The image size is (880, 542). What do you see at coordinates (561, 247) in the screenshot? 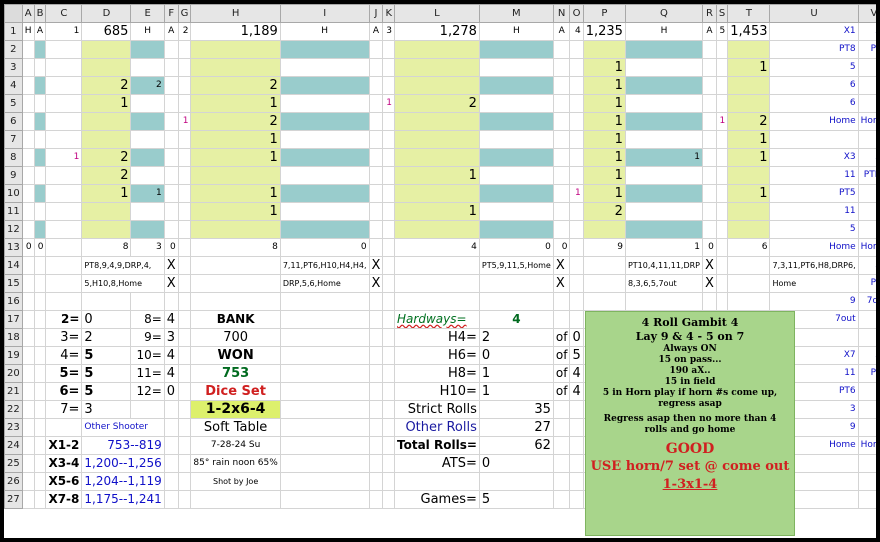
I see `cell-n13: 0` at bounding box center [561, 247].